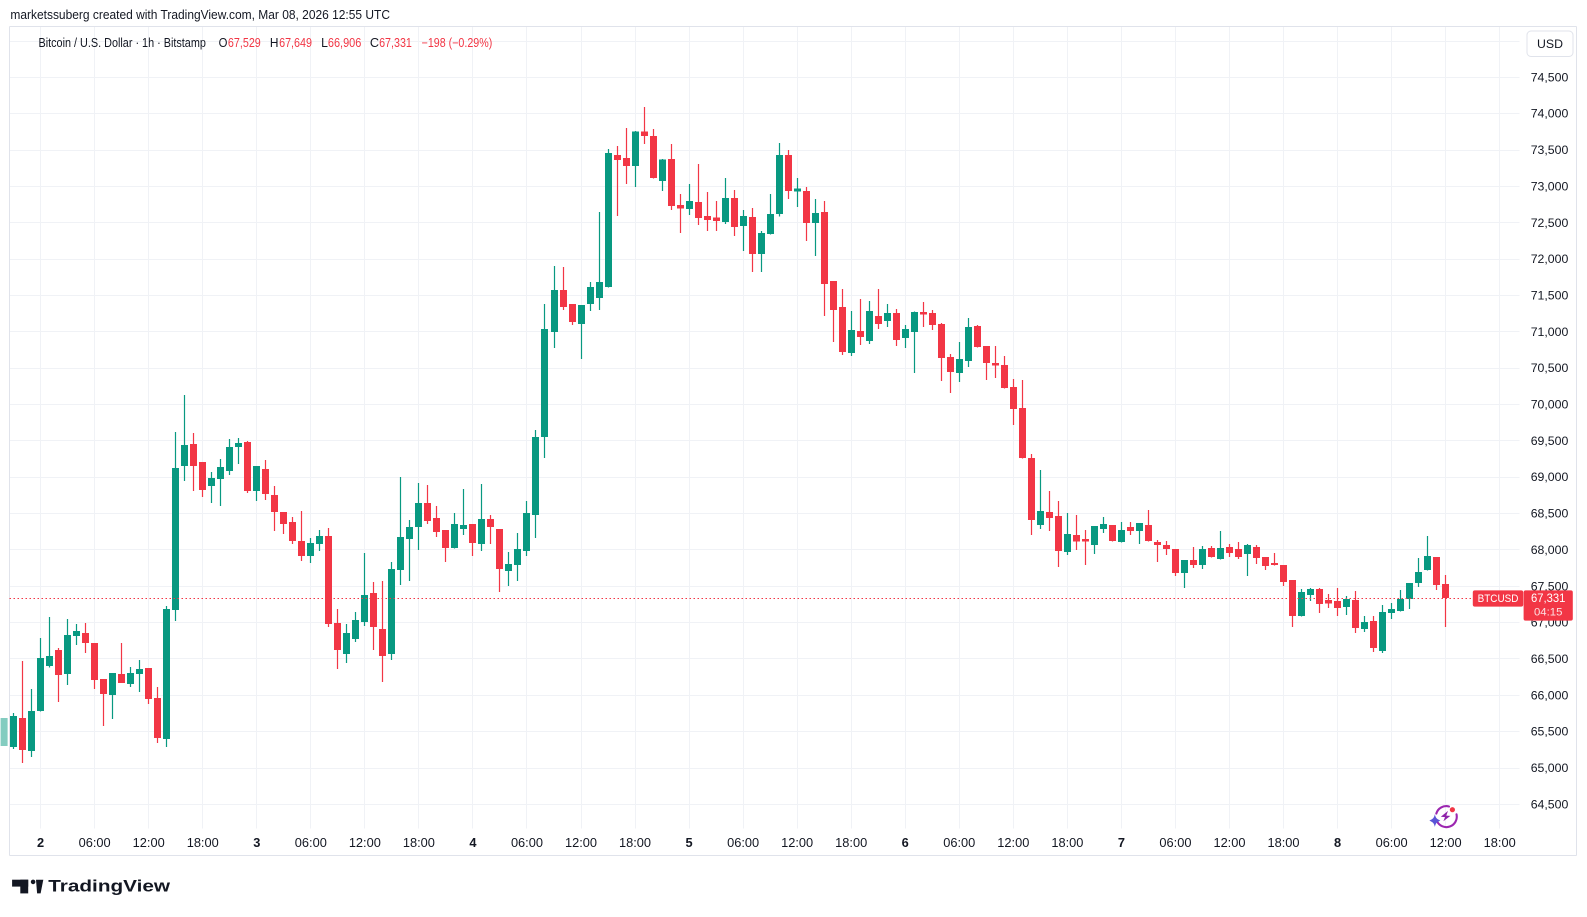 The image size is (1587, 917). Describe the element at coordinates (1498, 599) in the screenshot. I see `svg-text: BTCUSD` at that location.